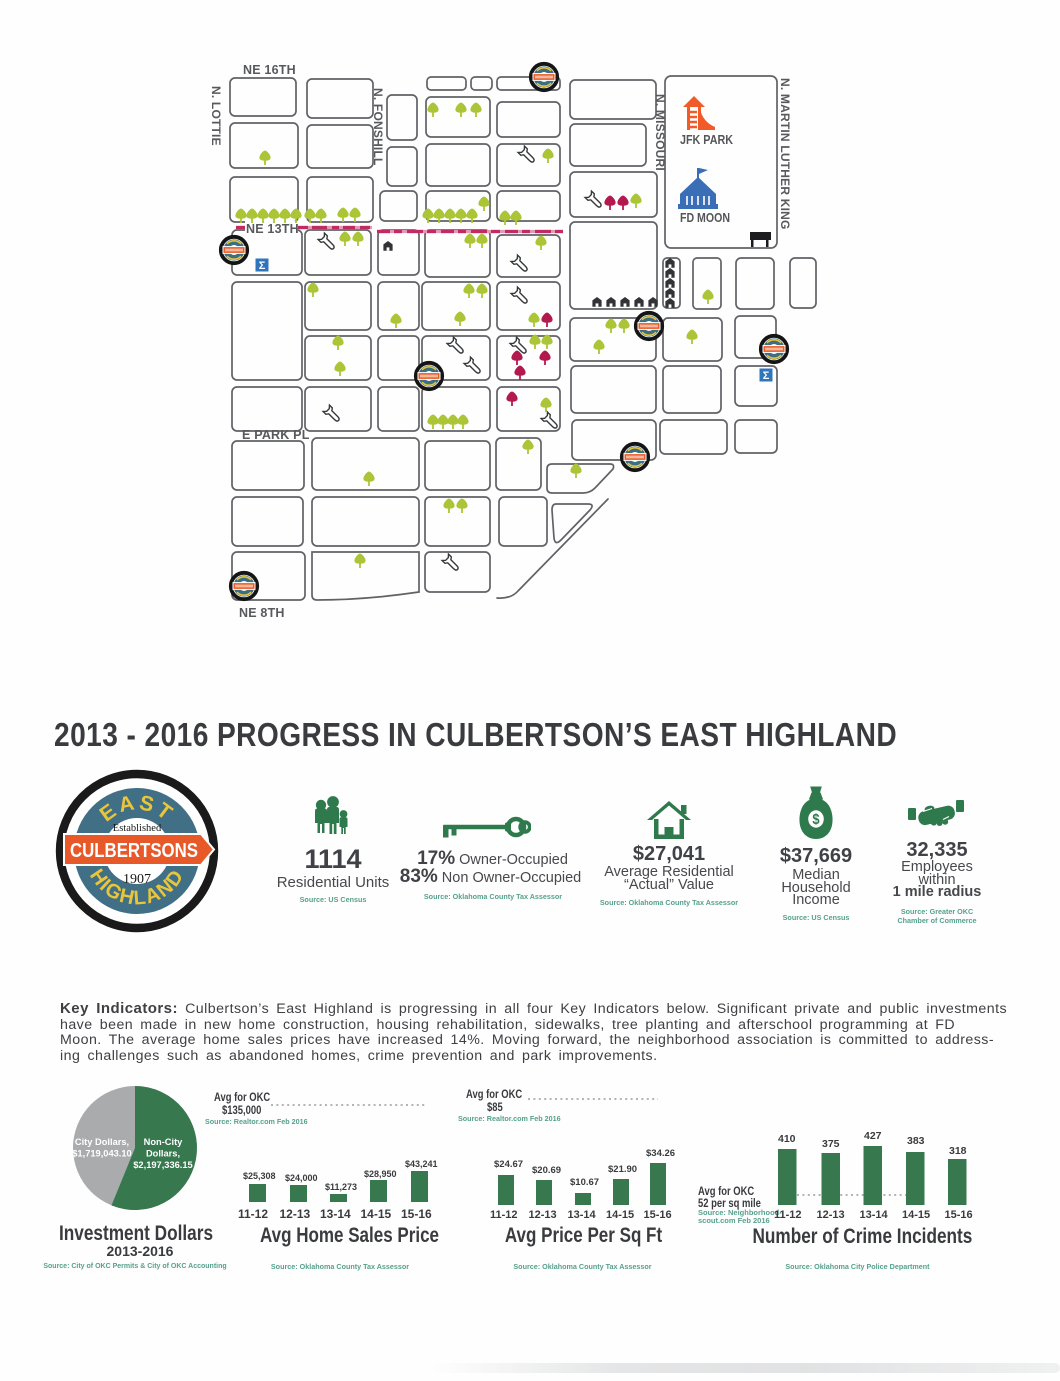 The width and height of the screenshot is (1060, 1381). What do you see at coordinates (162, 1165) in the screenshot?
I see `svg-text: $2,197,336.15` at bounding box center [162, 1165].